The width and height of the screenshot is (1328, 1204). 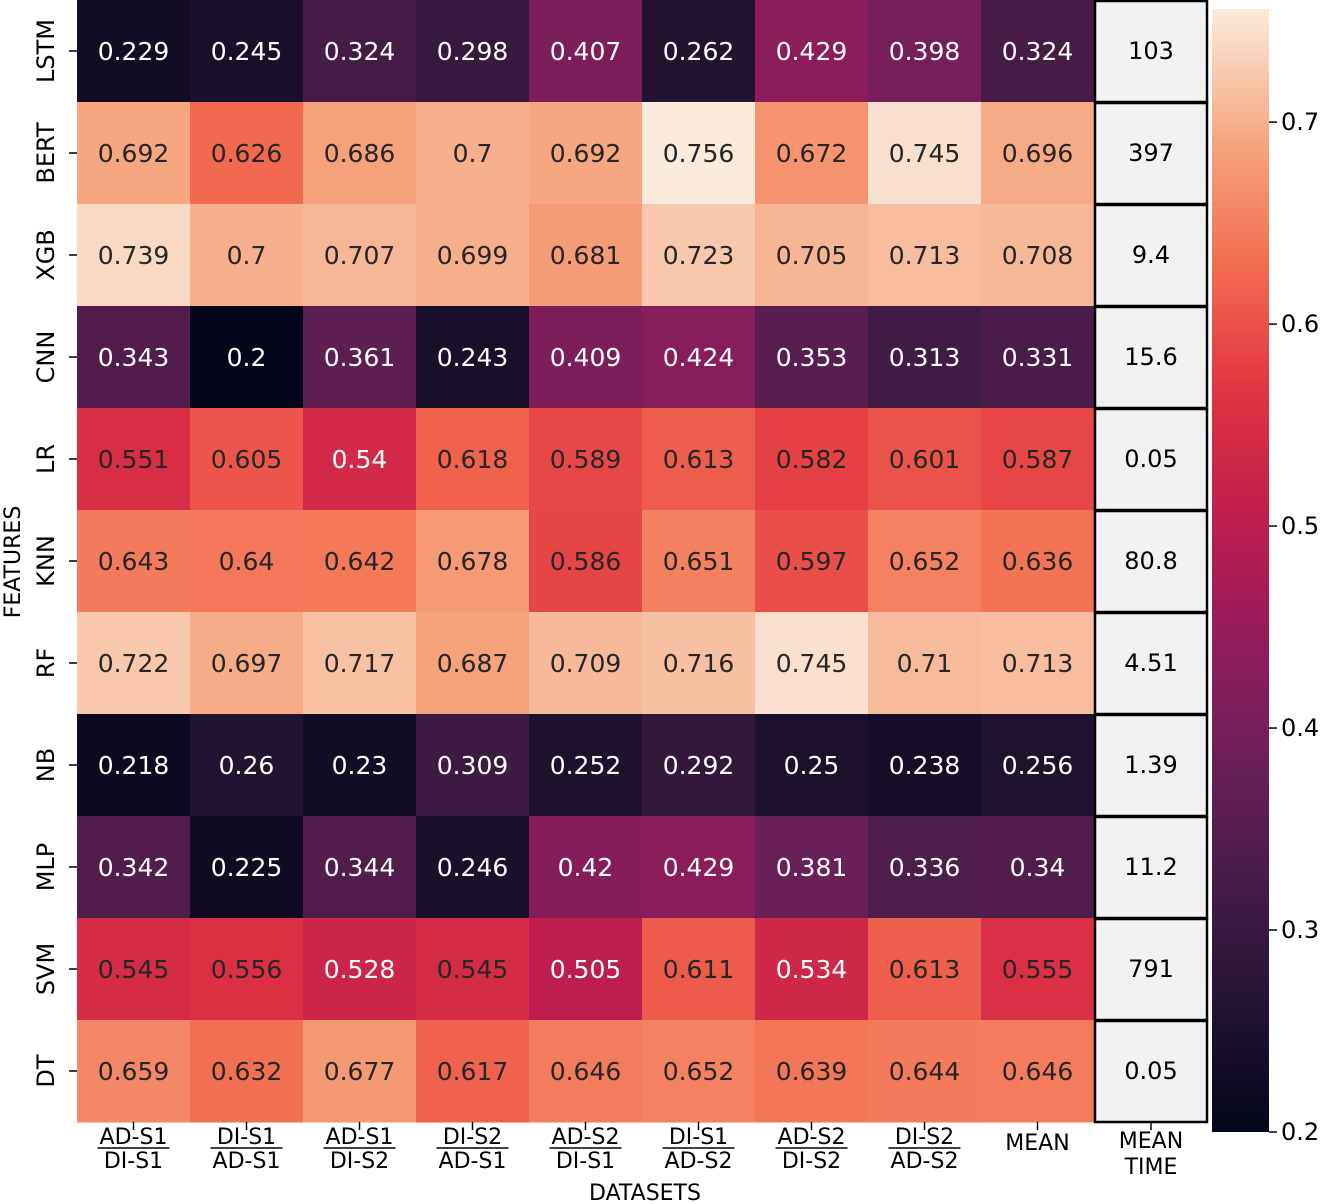 What do you see at coordinates (247, 663) in the screenshot?
I see `cell-value-label: 0.697` at bounding box center [247, 663].